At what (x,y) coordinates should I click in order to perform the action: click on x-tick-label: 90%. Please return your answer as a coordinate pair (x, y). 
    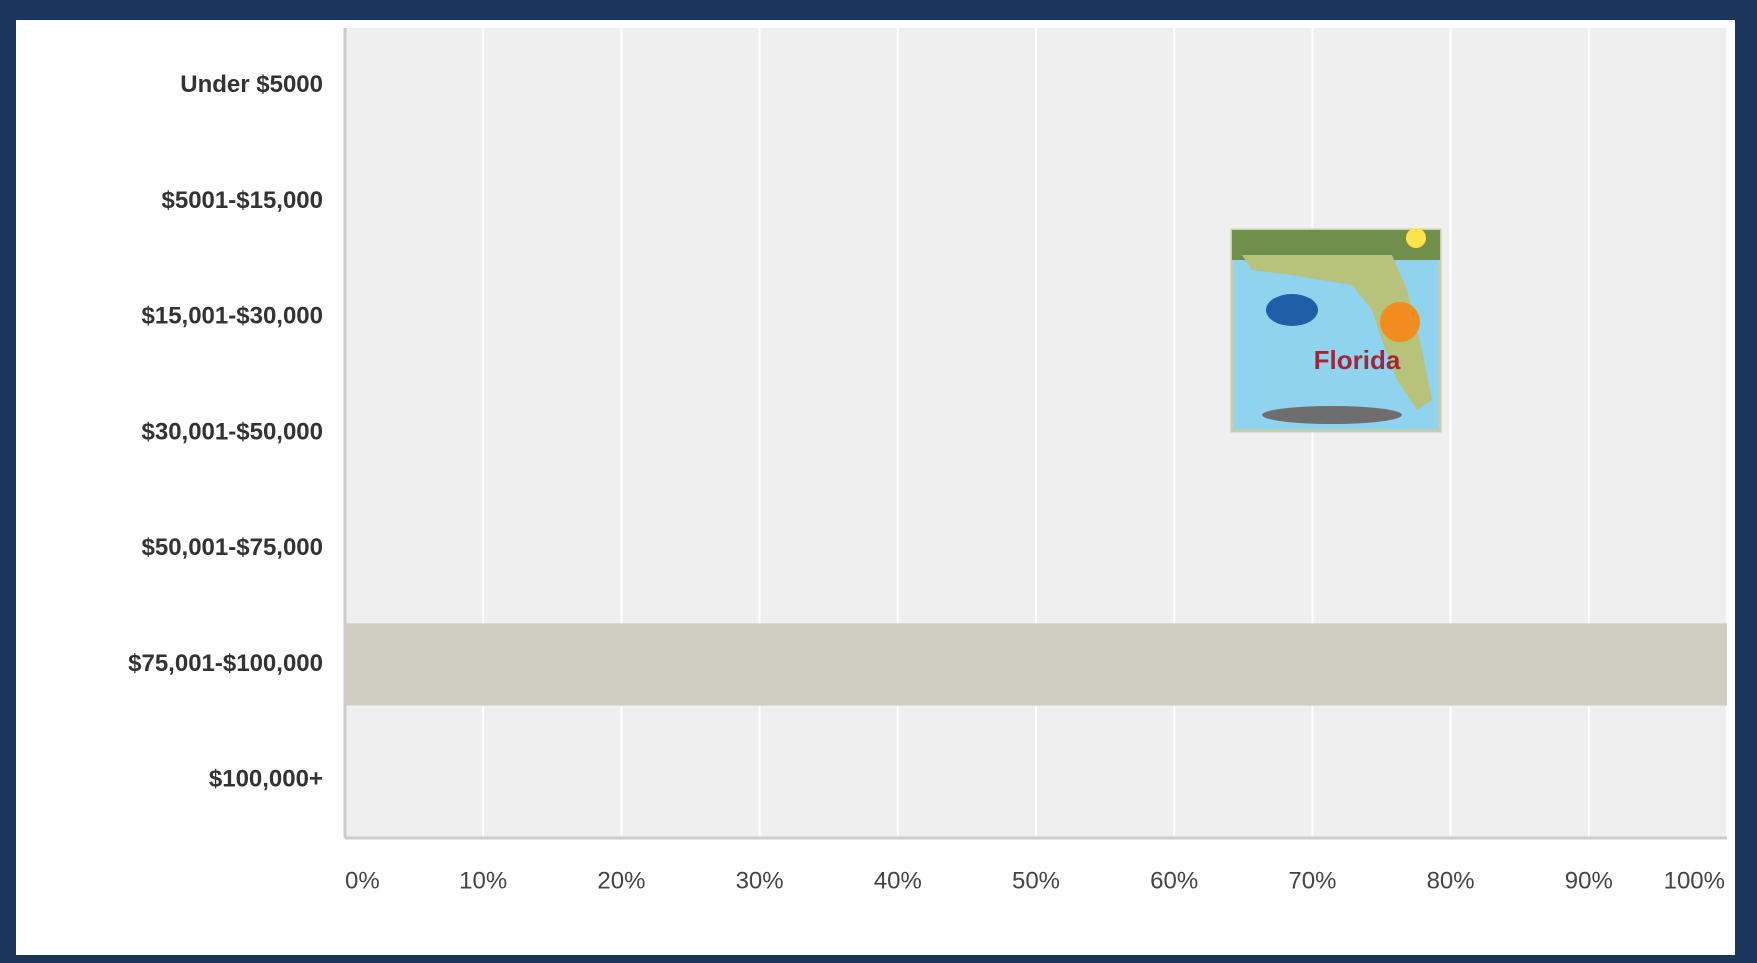
    Looking at the image, I should click on (1589, 880).